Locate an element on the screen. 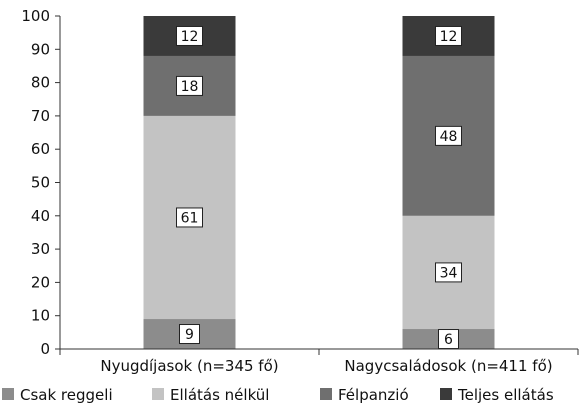 The image size is (581, 412). y-tick-label: 90 is located at coordinates (40, 49).